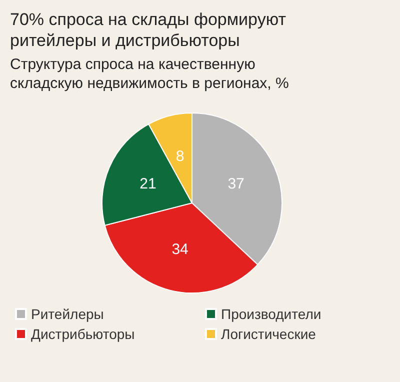 This screenshot has height=382, width=400. Describe the element at coordinates (236, 183) in the screenshot. I see `data-label: 37` at that location.